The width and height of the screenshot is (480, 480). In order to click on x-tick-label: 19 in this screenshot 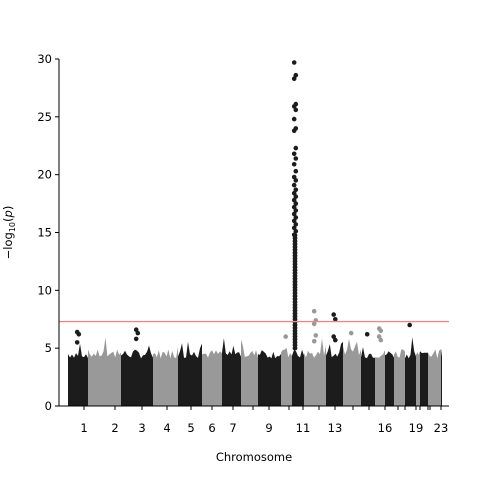, I will do `click(416, 428)`.